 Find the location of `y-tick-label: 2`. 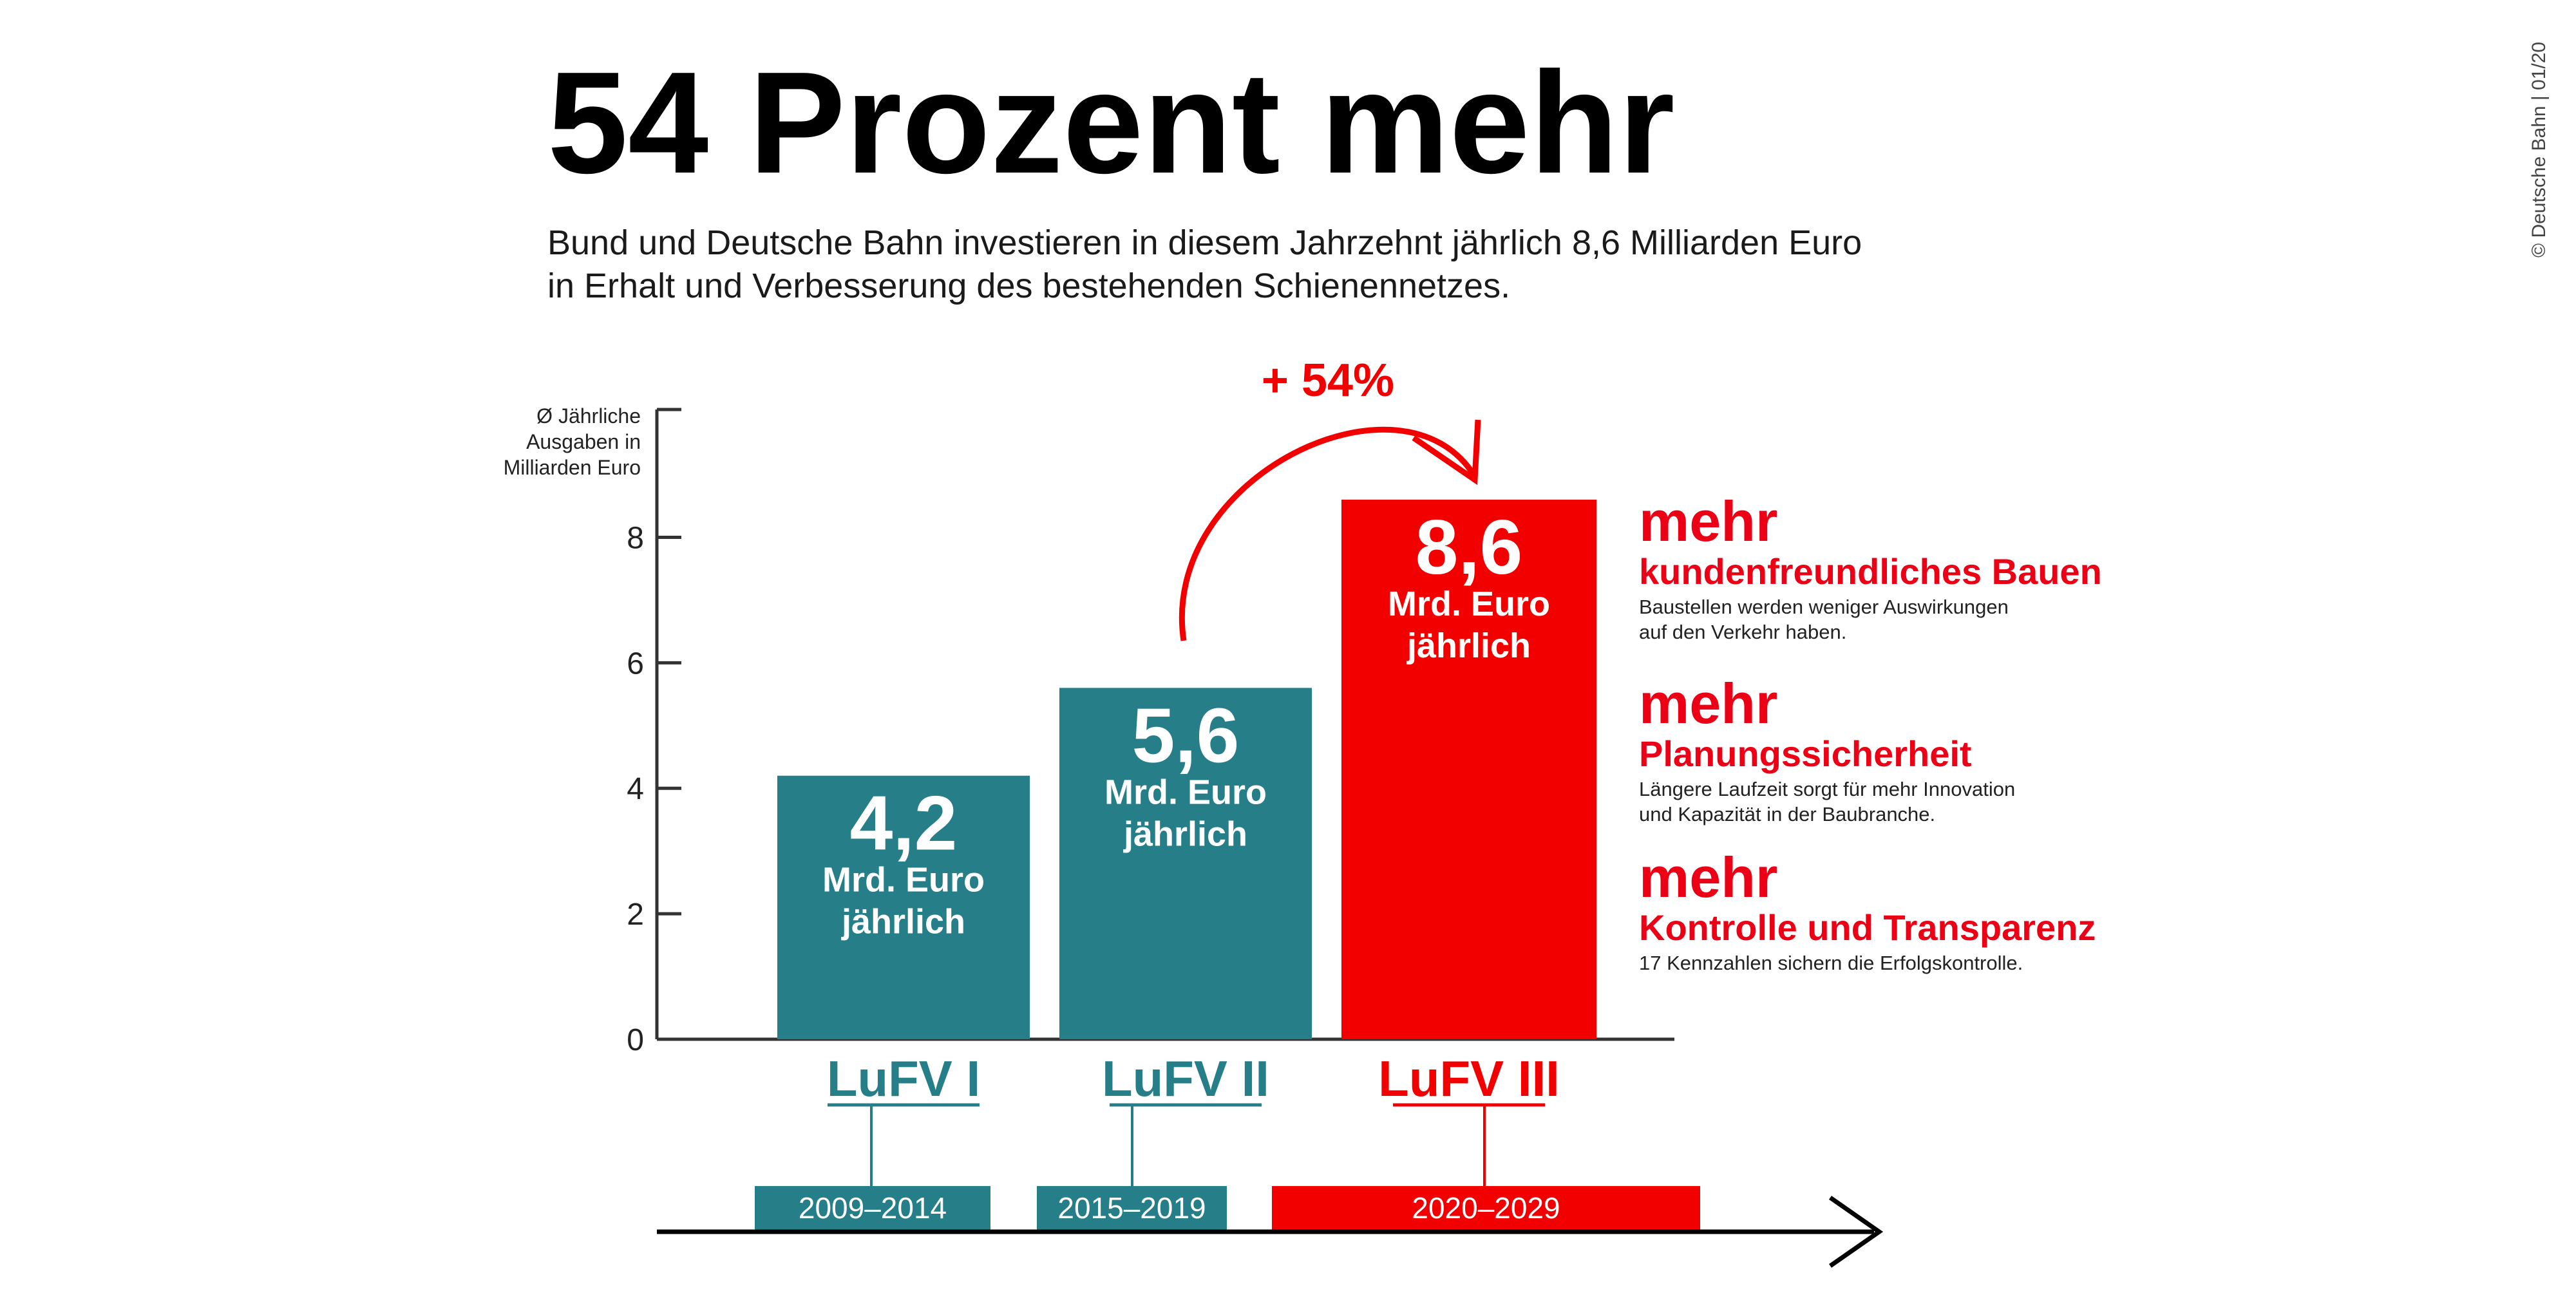

y-tick-label: 2 is located at coordinates (635, 915).